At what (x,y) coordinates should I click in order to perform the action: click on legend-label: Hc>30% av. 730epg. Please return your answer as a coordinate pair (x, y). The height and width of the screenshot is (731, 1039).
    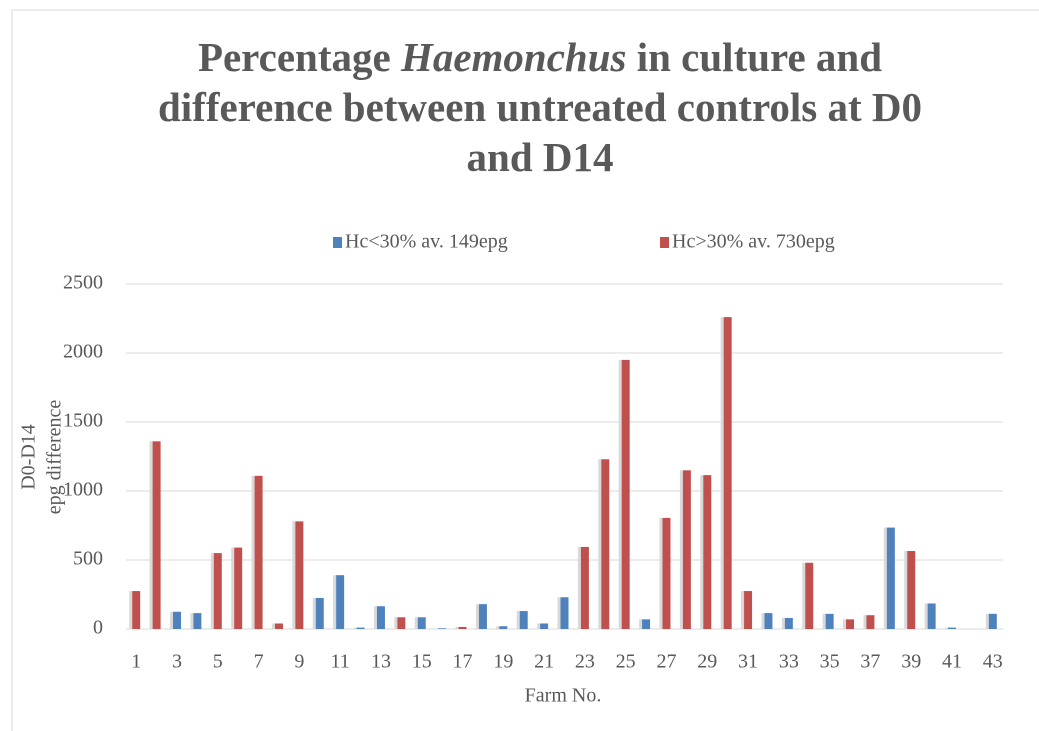
    Looking at the image, I should click on (753, 242).